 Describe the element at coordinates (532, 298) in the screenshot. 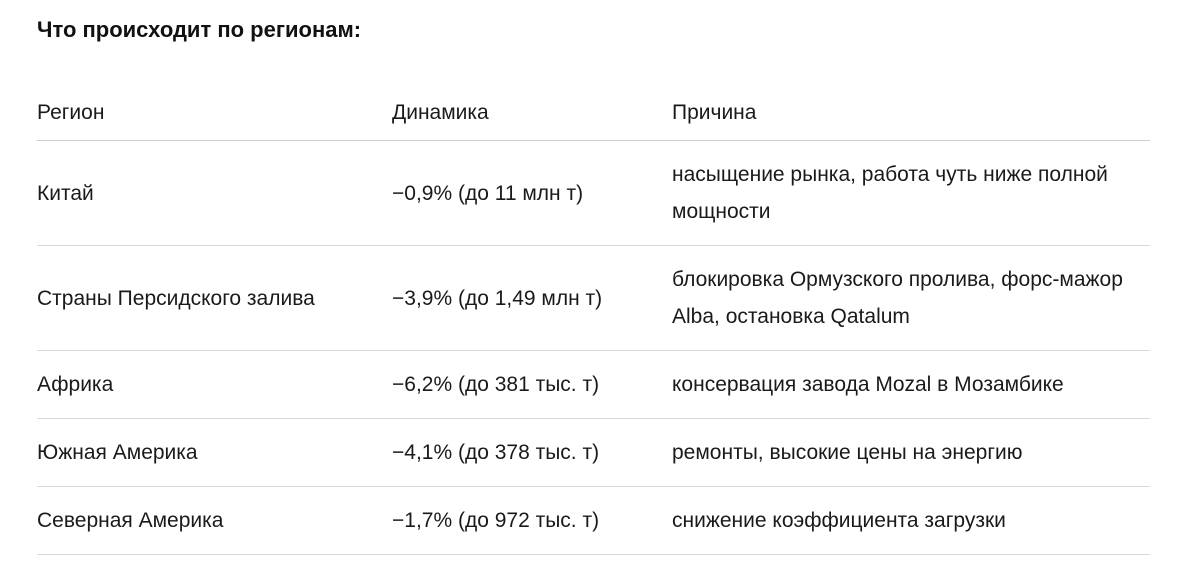

I see `cell-dynamics: −3,9% (до 1,49 млн т)` at that location.